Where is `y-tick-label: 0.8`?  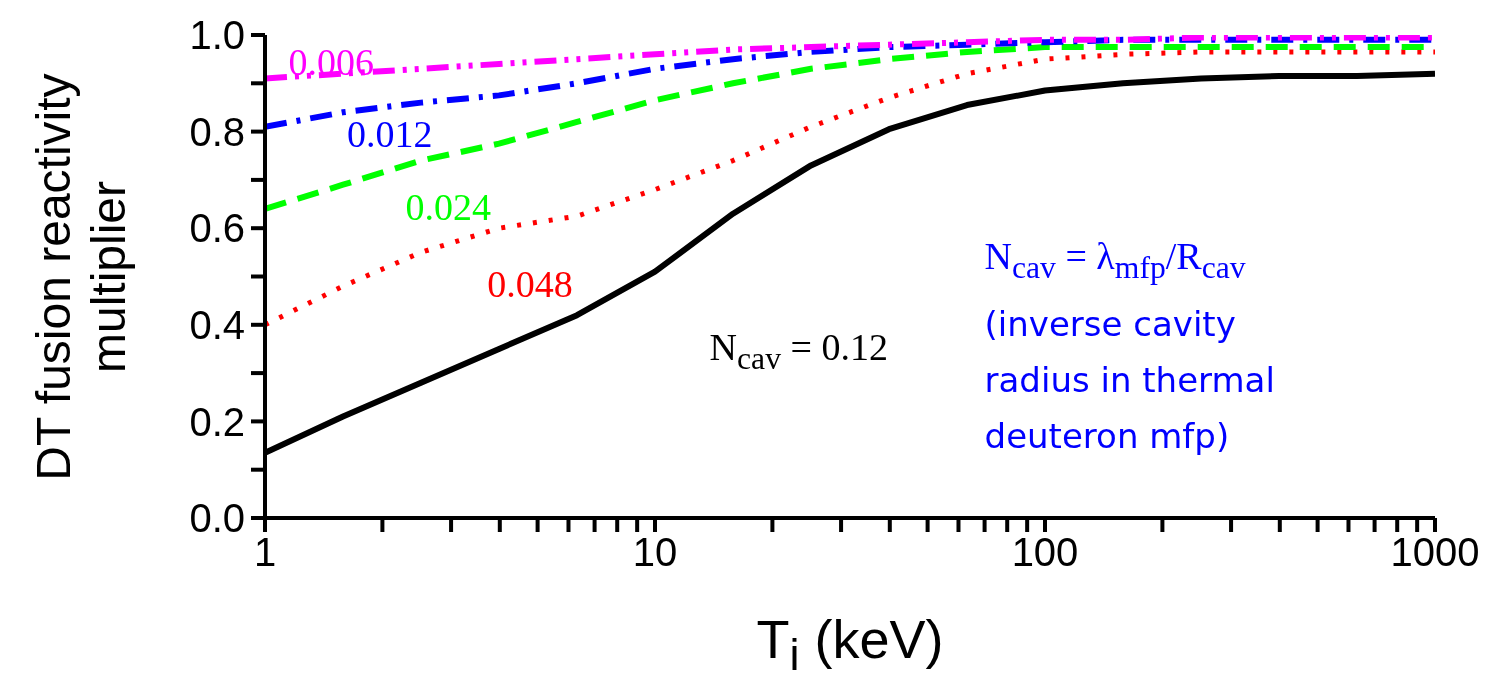
y-tick-label: 0.8 is located at coordinates (217, 131).